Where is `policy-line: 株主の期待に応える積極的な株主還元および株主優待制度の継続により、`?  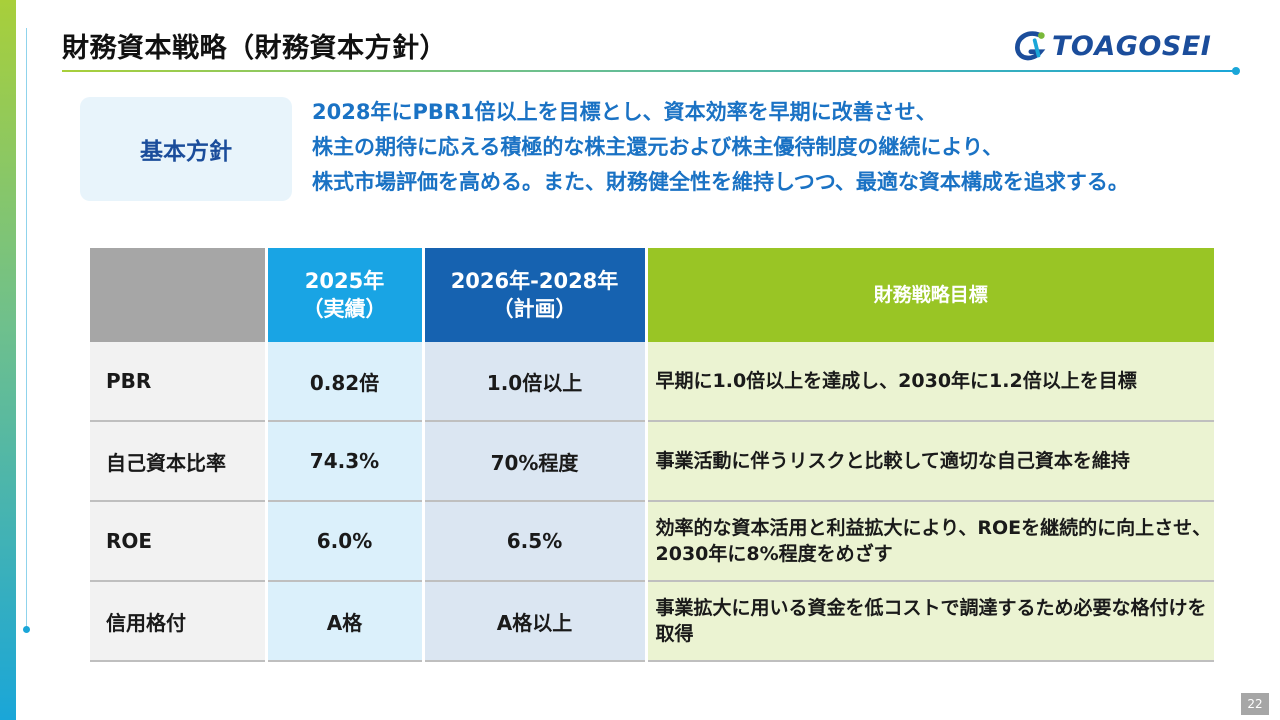
policy-line: 株主の期待に応える積極的な株主還元および株主優待制度の継続により、 is located at coordinates (658, 147).